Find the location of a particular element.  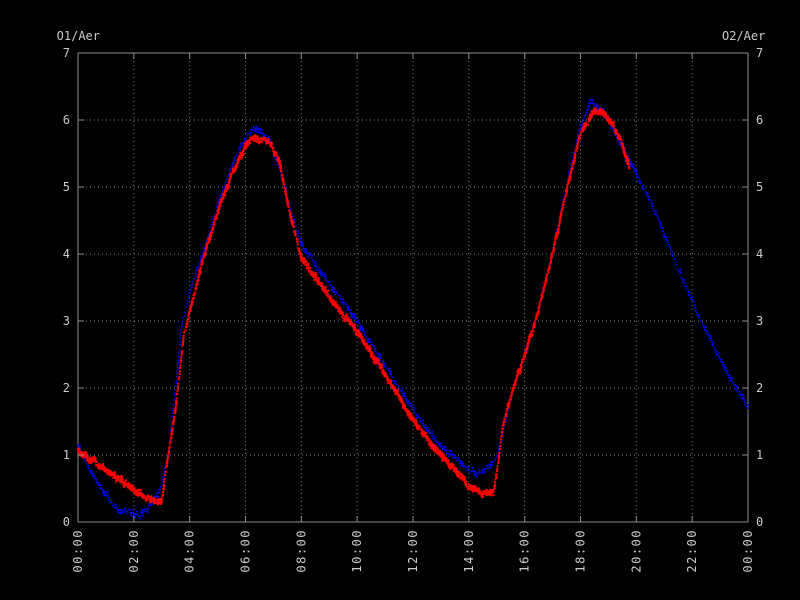

y-tick-label-right: 4 is located at coordinates (759, 254).